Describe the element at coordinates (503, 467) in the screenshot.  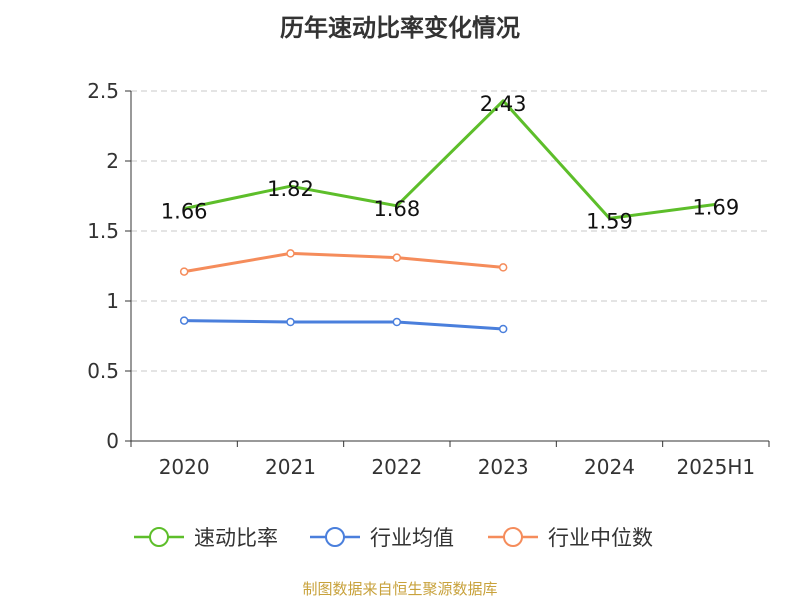
I see `x-tick-label: 2023` at that location.